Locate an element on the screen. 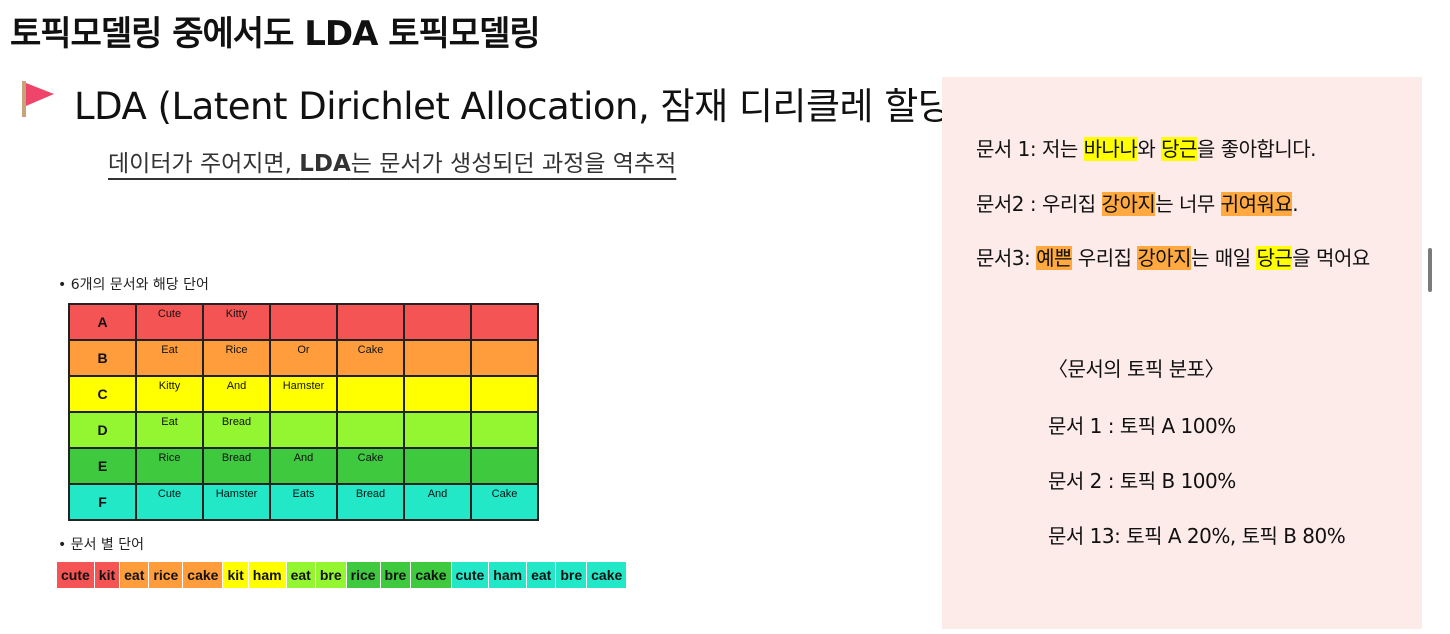 This screenshot has height=634, width=1450. distribution-line: 문서 2 : 토픽 B 100% is located at coordinates (1142, 481).